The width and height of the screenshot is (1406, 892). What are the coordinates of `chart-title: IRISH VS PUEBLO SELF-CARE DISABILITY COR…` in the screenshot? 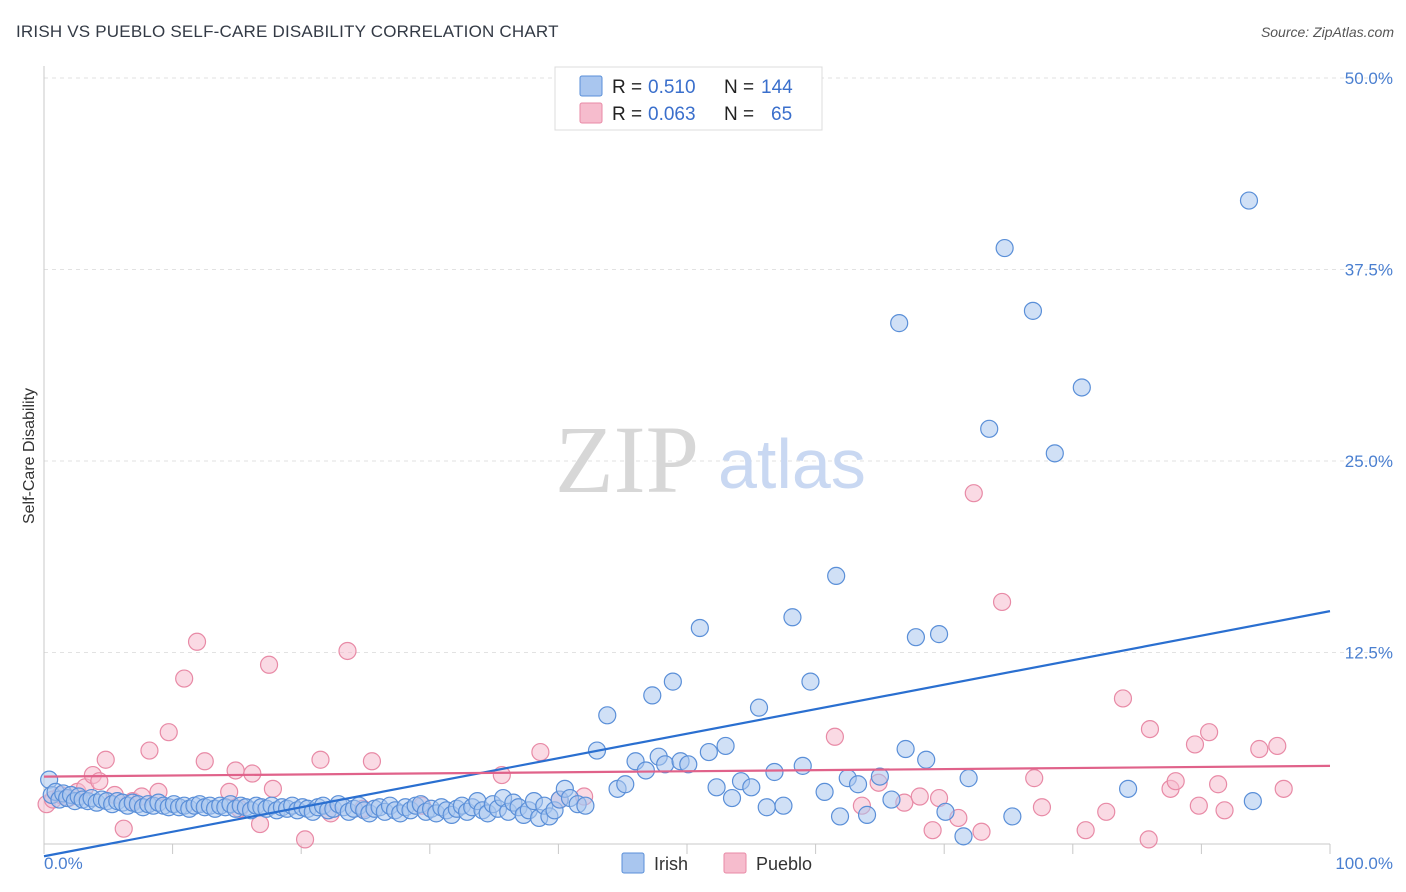 It's located at (287, 31).